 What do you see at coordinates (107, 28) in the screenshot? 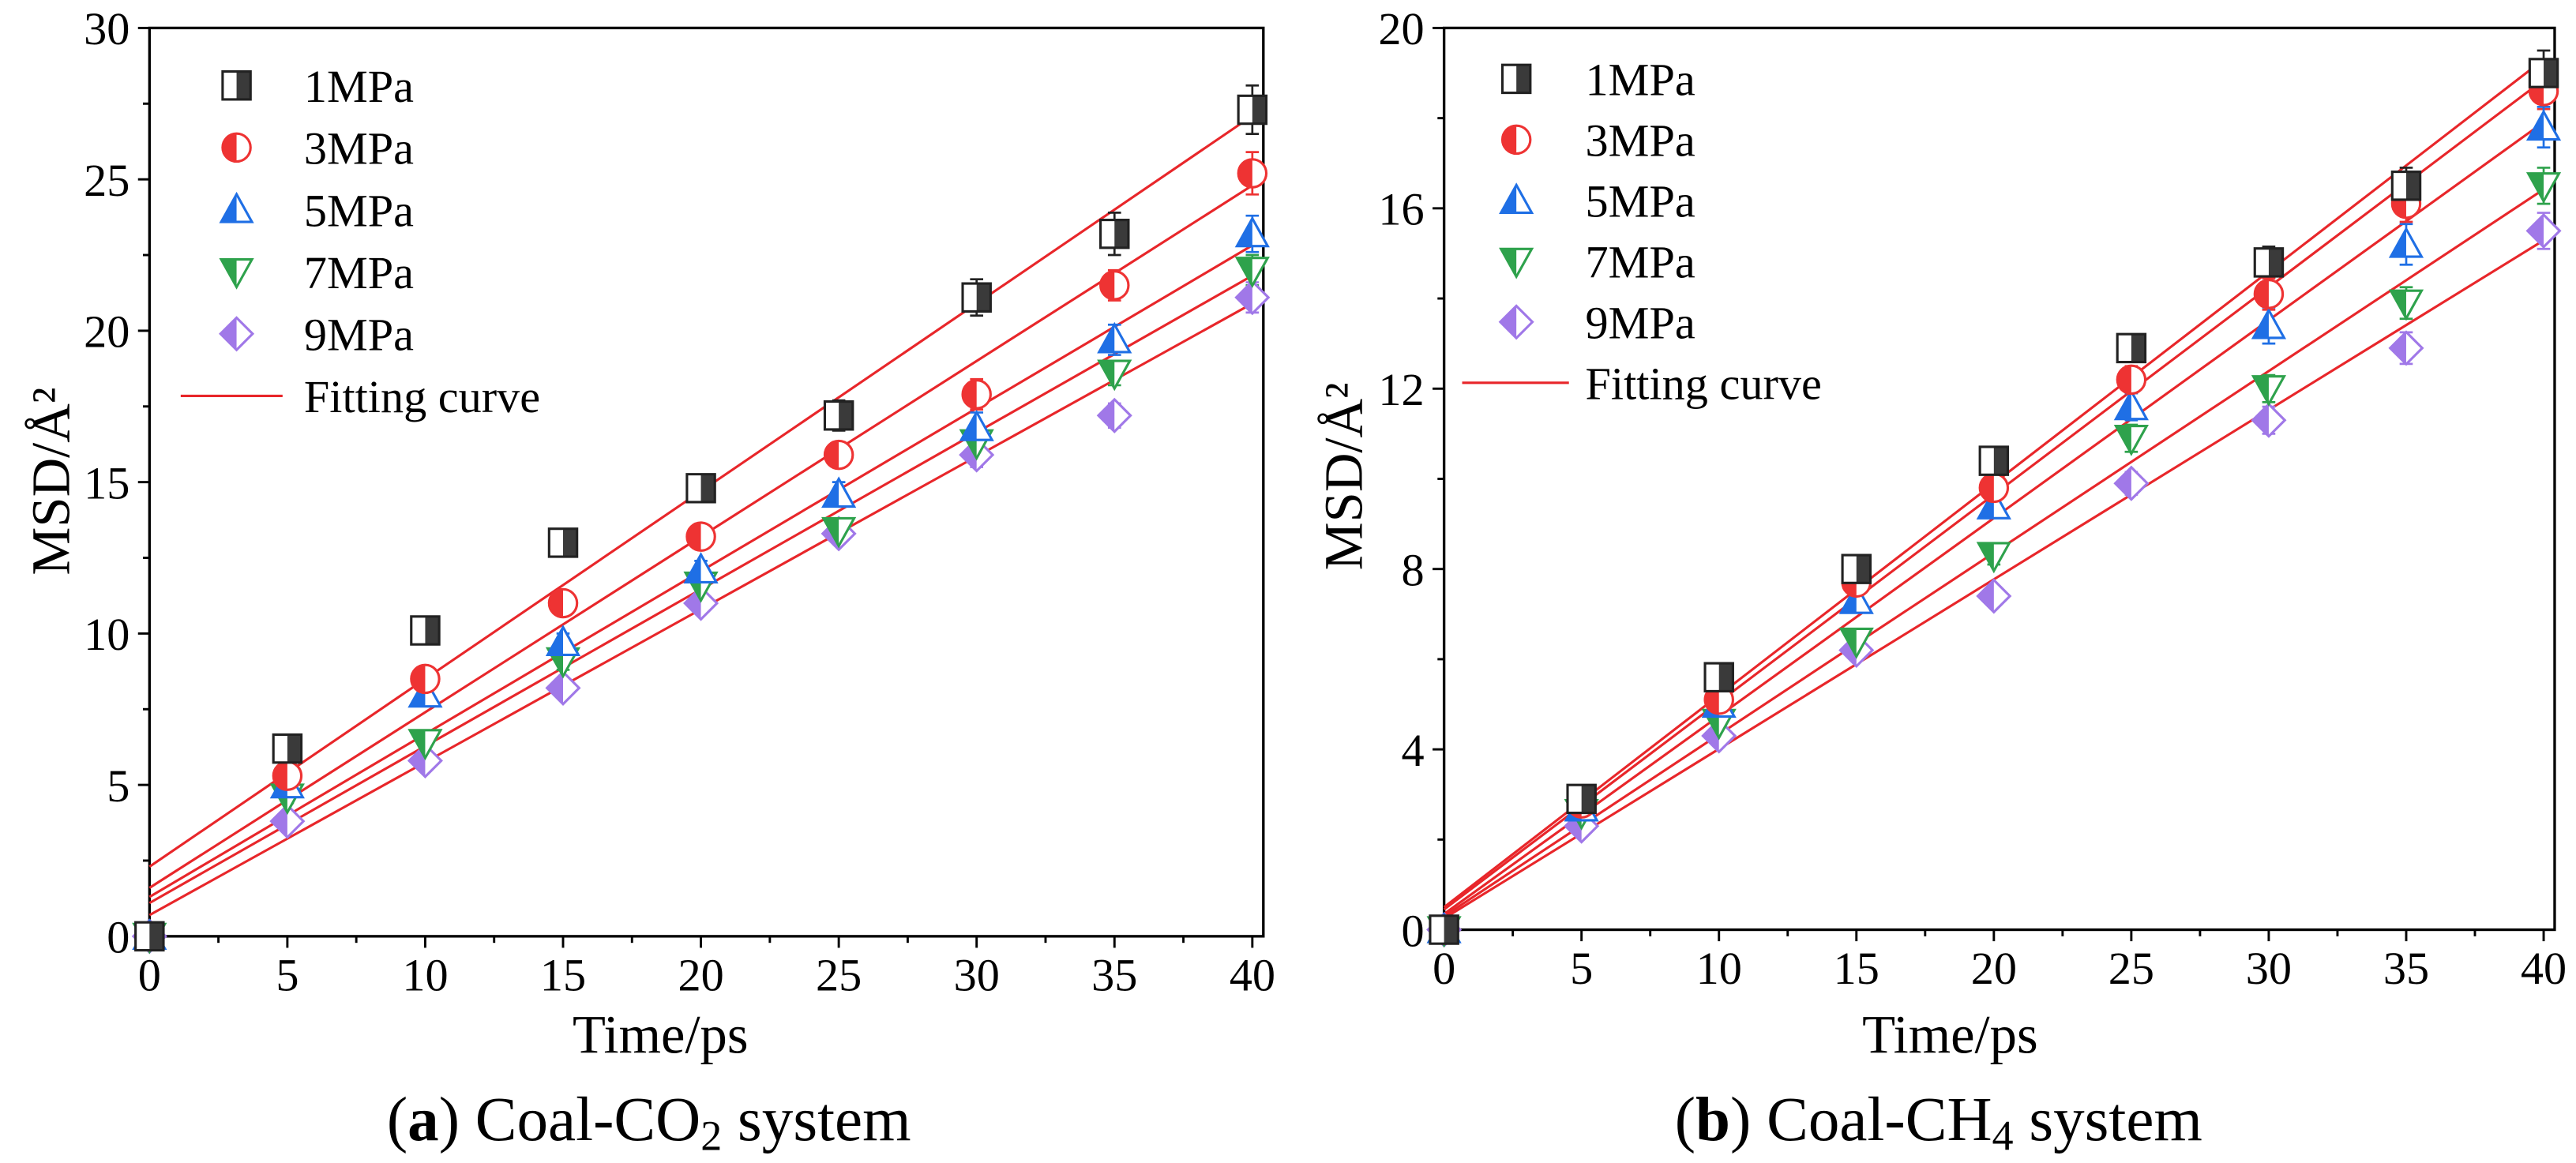
I see `y-tick-label: 30` at bounding box center [107, 28].